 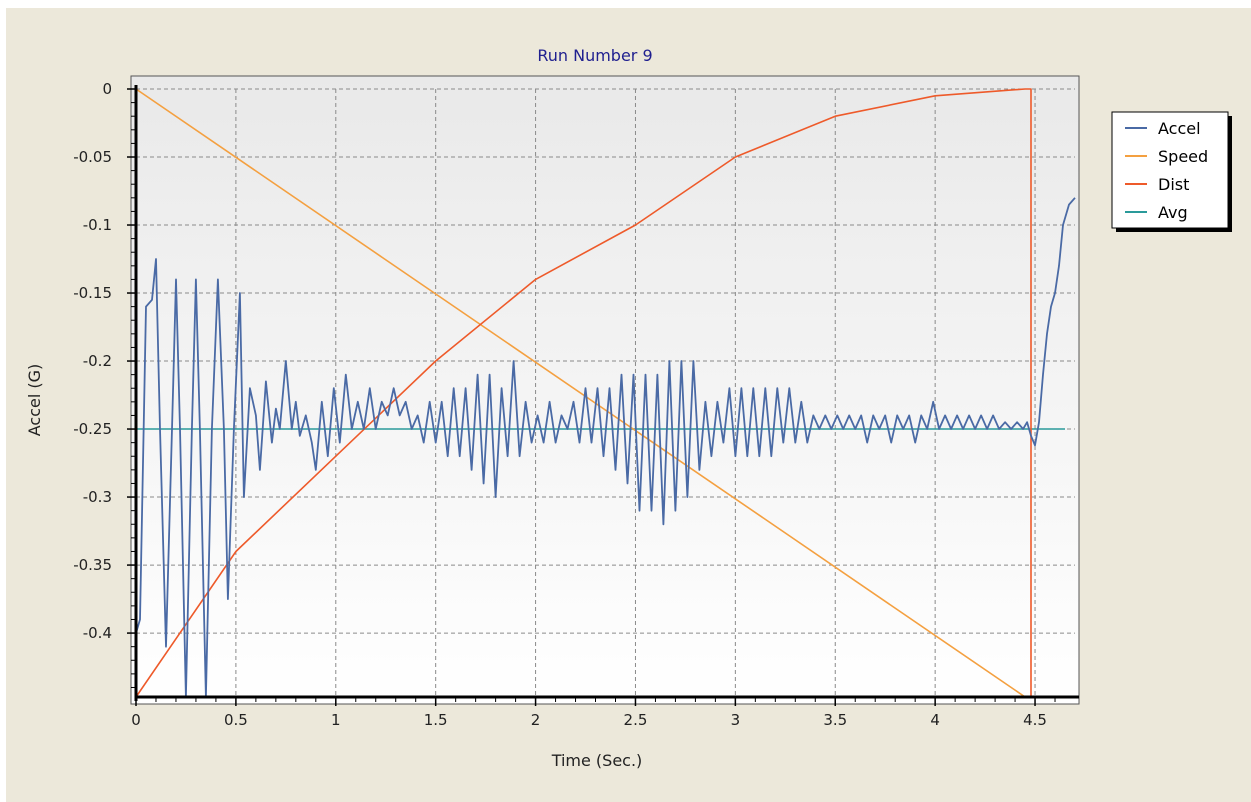 What do you see at coordinates (1183, 156) in the screenshot?
I see `legend-label-speed: Speed` at bounding box center [1183, 156].